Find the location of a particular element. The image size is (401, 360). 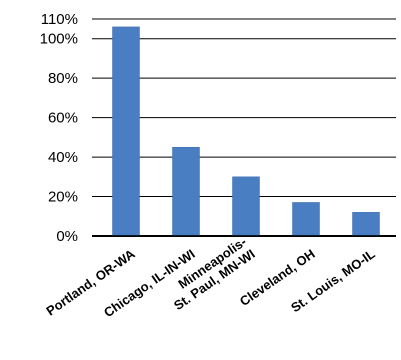

y-tick-label: 60% is located at coordinates (63, 118).